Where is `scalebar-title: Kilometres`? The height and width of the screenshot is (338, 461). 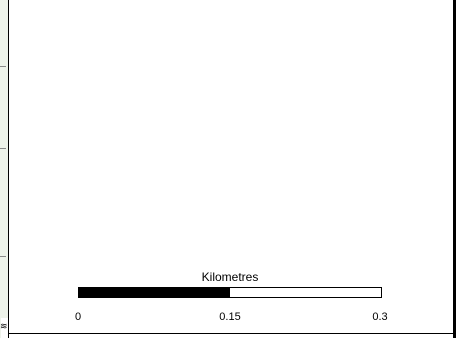
scalebar-title: Kilometres is located at coordinates (230, 277).